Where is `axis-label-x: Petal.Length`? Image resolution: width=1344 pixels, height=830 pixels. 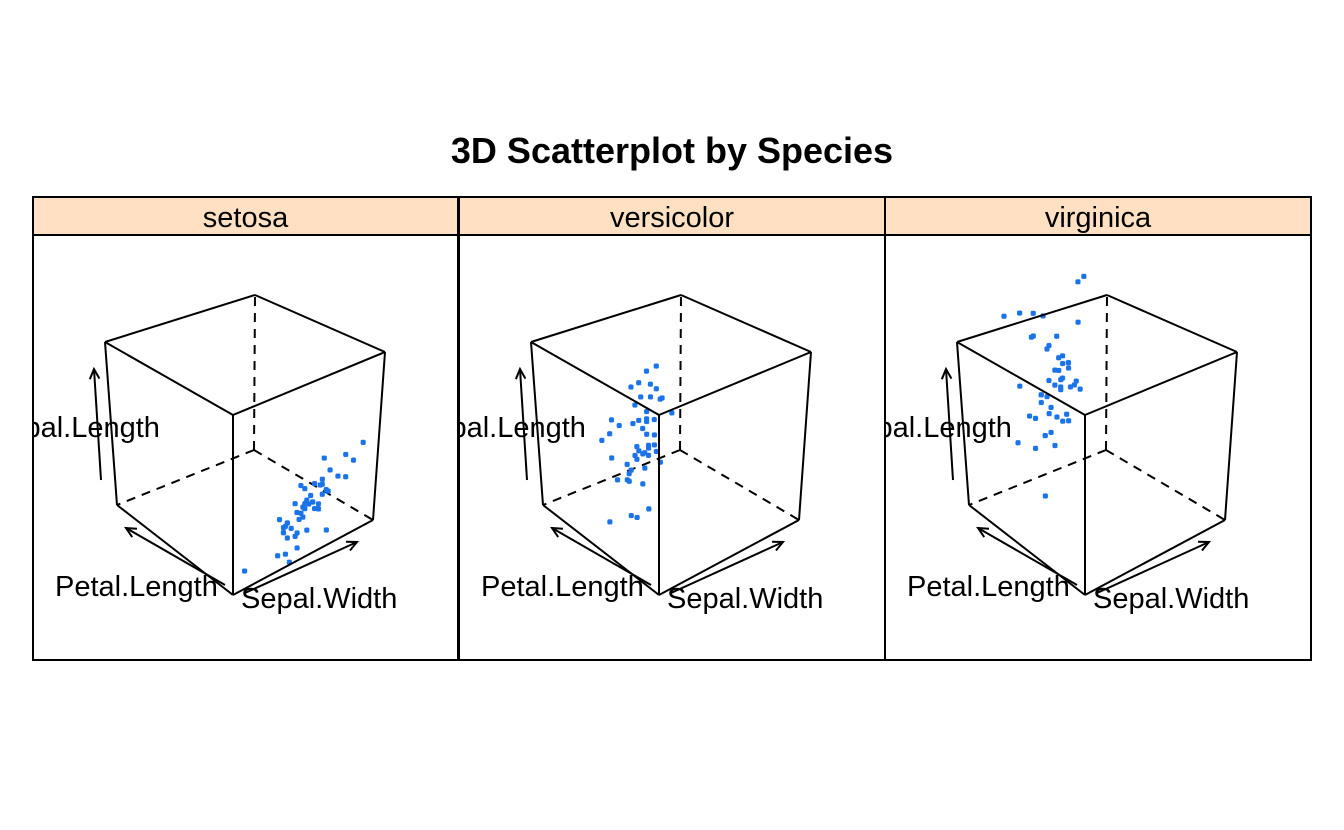
axis-label-x: Petal.Length is located at coordinates (988, 587).